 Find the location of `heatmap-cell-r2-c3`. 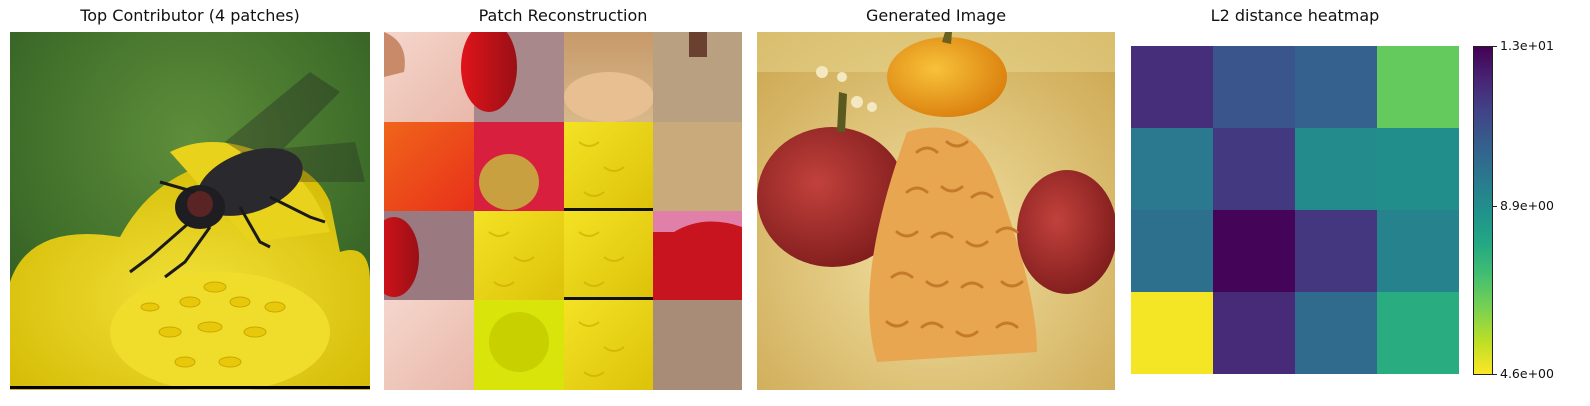

heatmap-cell-r2-c3 is located at coordinates (1418, 251).